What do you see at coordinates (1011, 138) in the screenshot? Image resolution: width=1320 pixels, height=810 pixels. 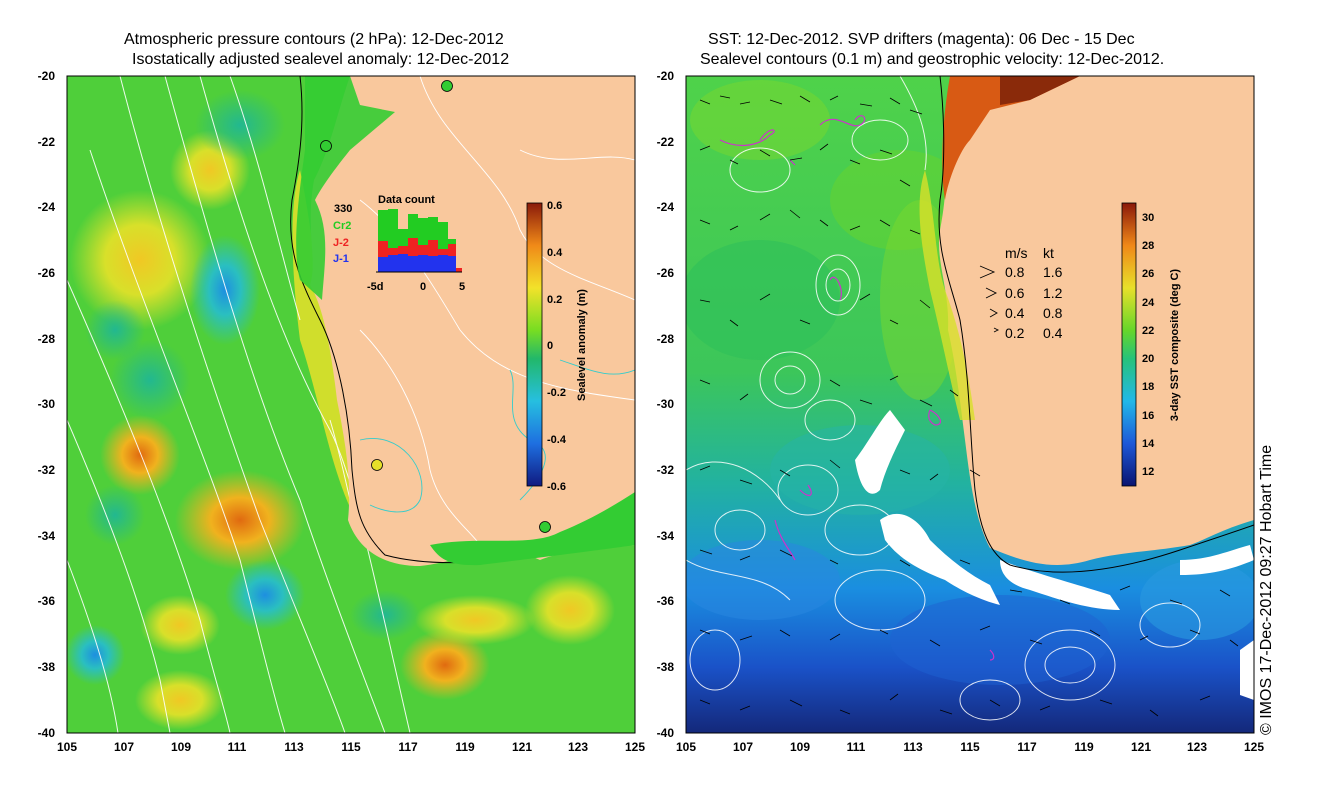 I see `warm-nw-coast` at bounding box center [1011, 138].